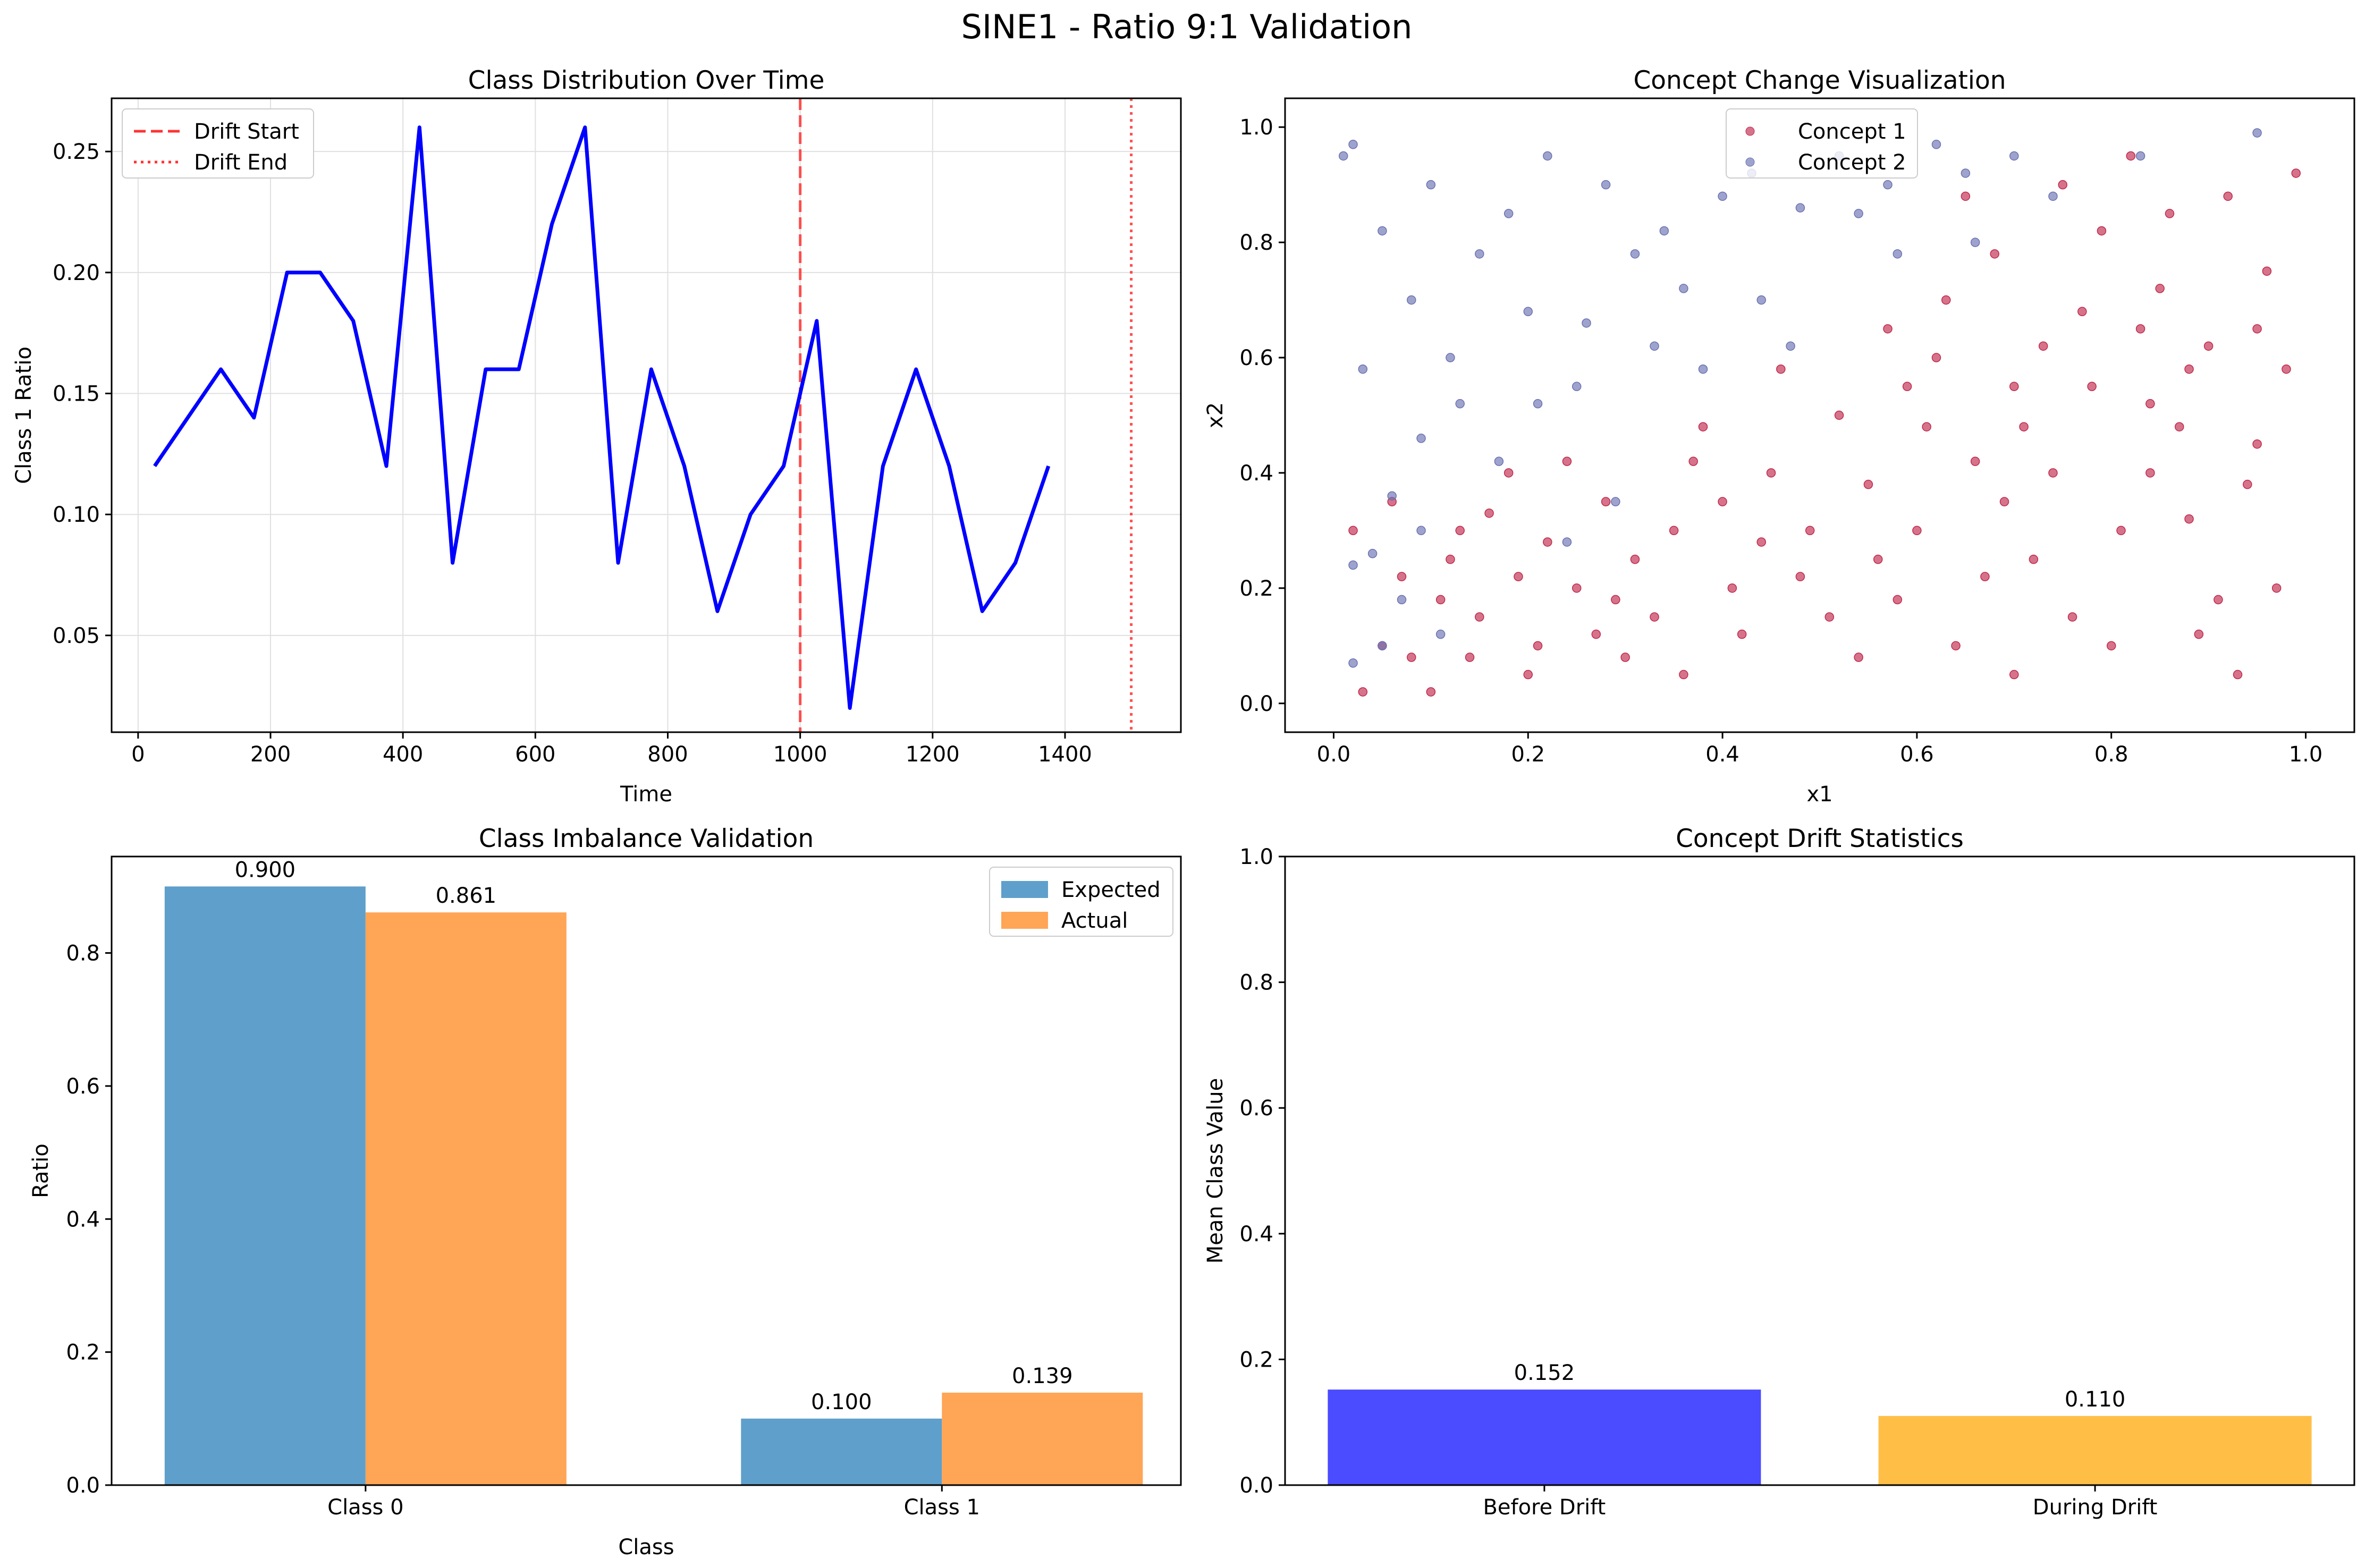  I want to click on y-tick-label: 0.8, so click(83, 954).